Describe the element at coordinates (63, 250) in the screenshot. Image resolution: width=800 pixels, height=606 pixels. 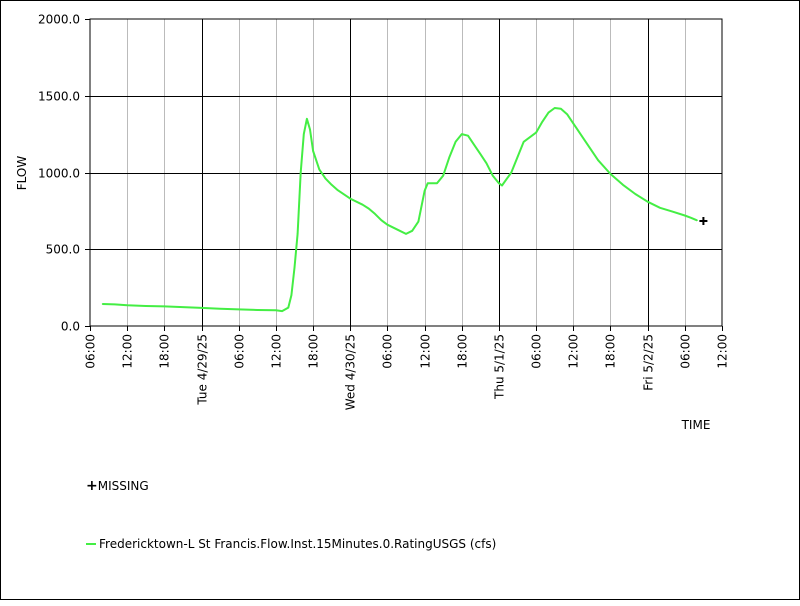
I see `y-tick-label: 500.0` at that location.